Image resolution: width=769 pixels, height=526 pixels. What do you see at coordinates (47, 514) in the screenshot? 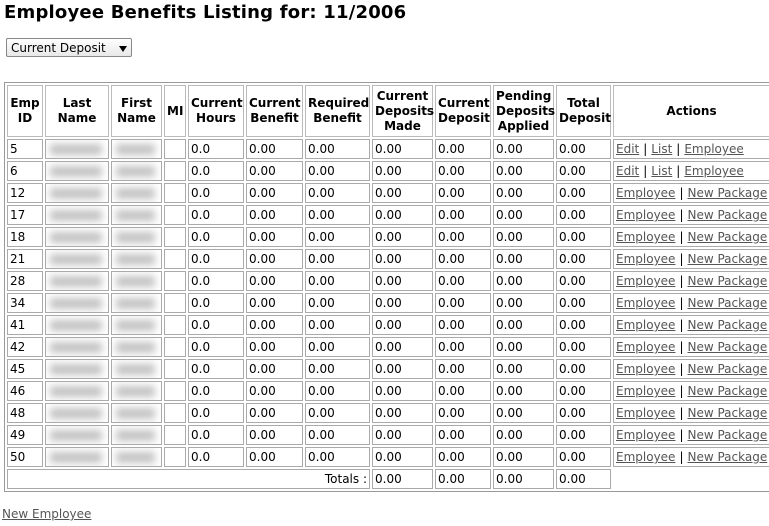
I see `new-employee-link: New Employee` at bounding box center [47, 514].